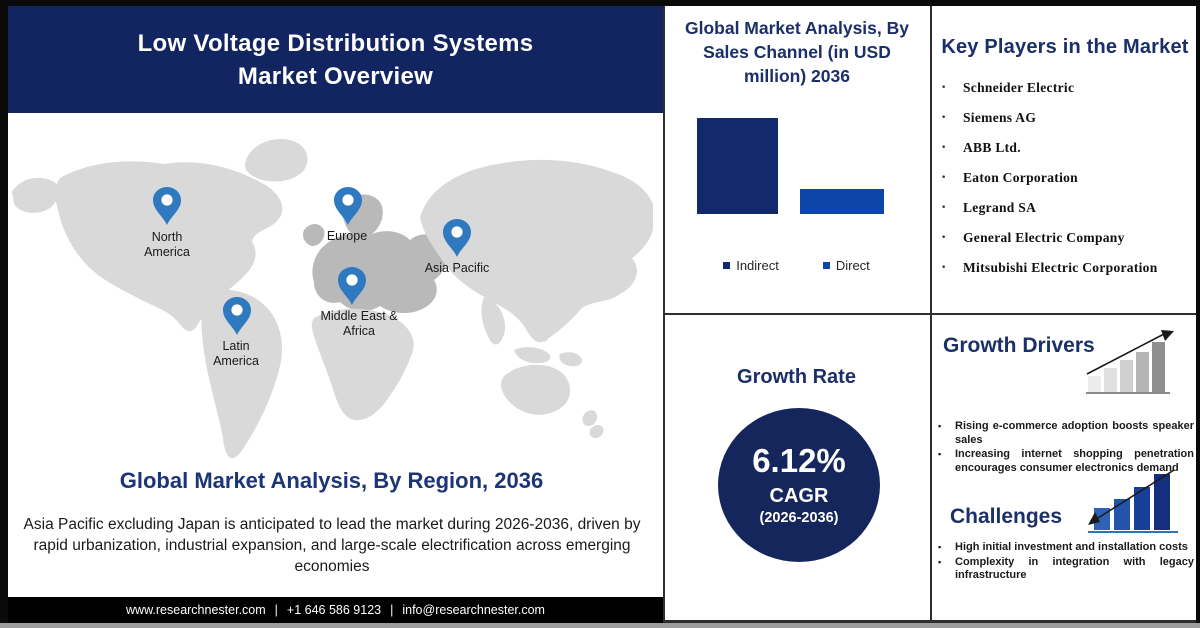 The image size is (1200, 628). I want to click on key-player-item: General Electric Company, so click(1066, 238).